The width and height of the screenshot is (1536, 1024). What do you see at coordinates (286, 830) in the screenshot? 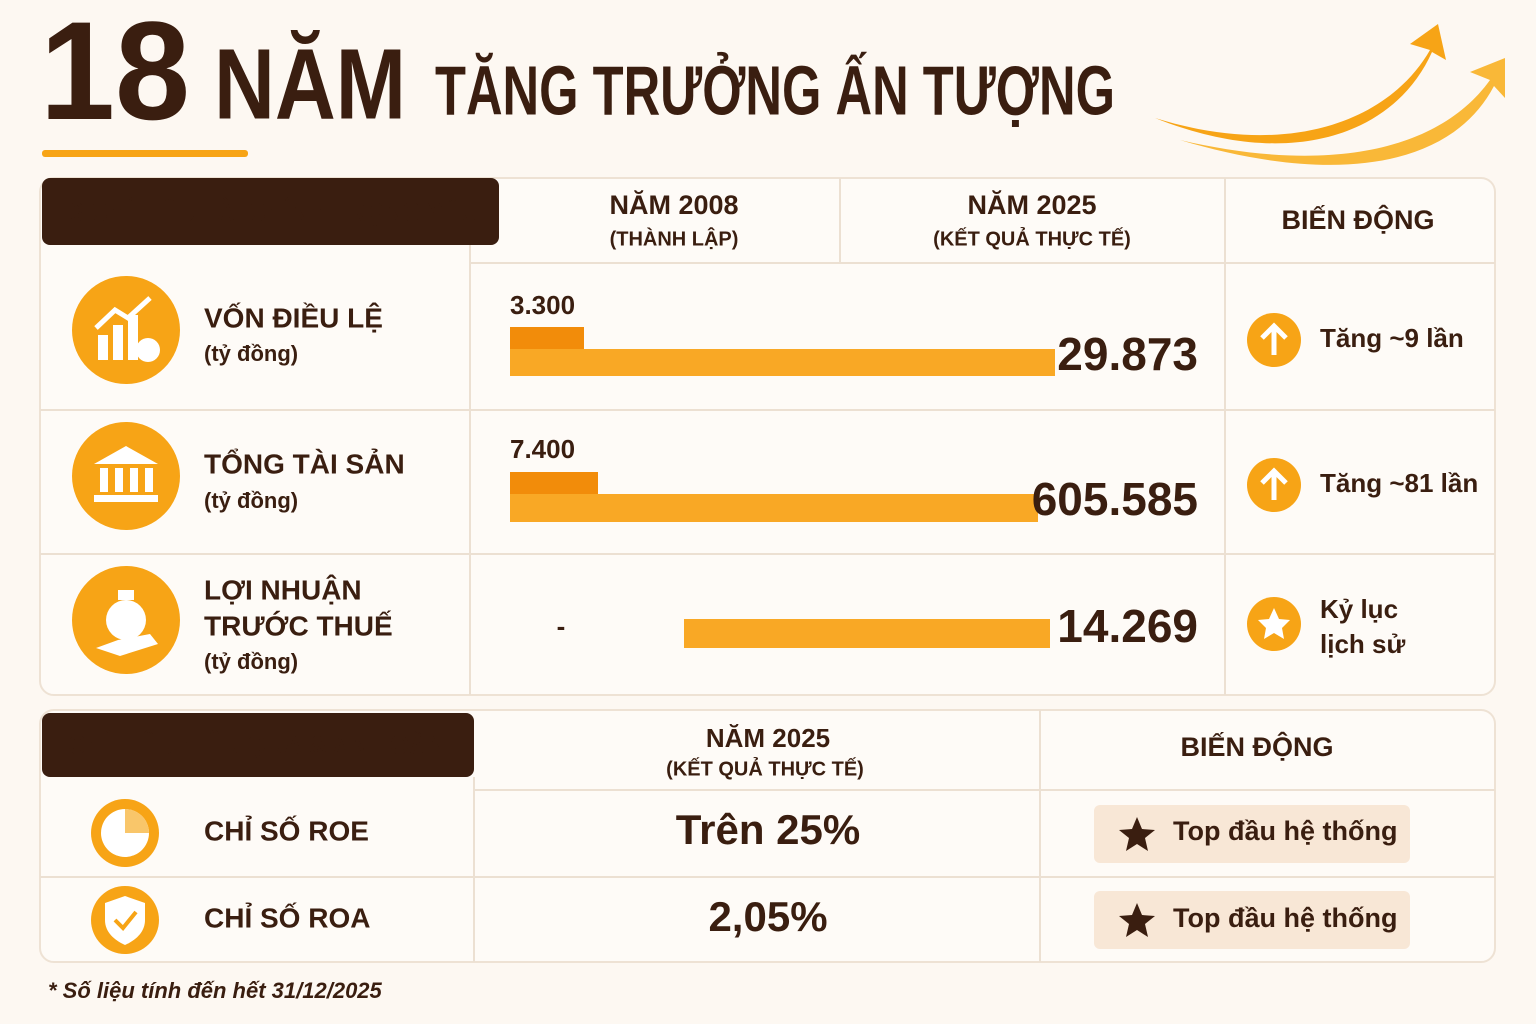
I see `row-name: CHỈ SỐ ROE` at bounding box center [286, 830].